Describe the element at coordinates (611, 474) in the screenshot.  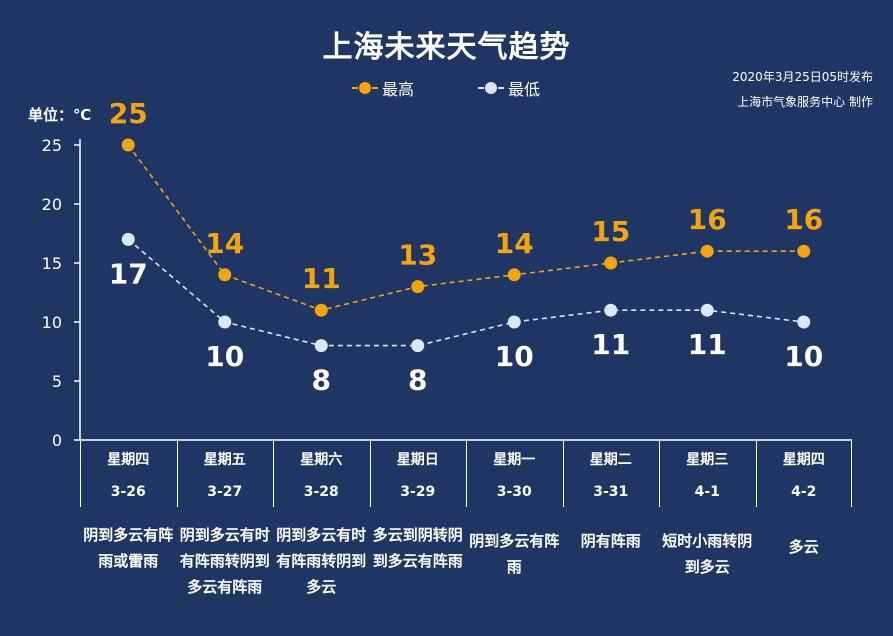
I see `day-column: 星期二 3-31` at that location.